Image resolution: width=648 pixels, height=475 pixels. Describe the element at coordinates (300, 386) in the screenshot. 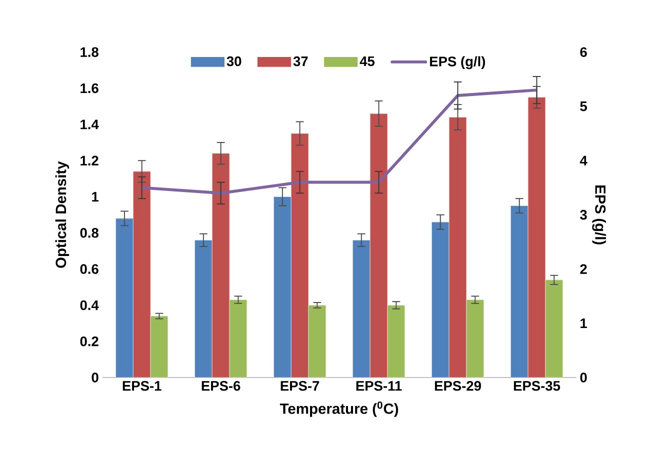

I see `x-tick-label: EPS-7` at that location.